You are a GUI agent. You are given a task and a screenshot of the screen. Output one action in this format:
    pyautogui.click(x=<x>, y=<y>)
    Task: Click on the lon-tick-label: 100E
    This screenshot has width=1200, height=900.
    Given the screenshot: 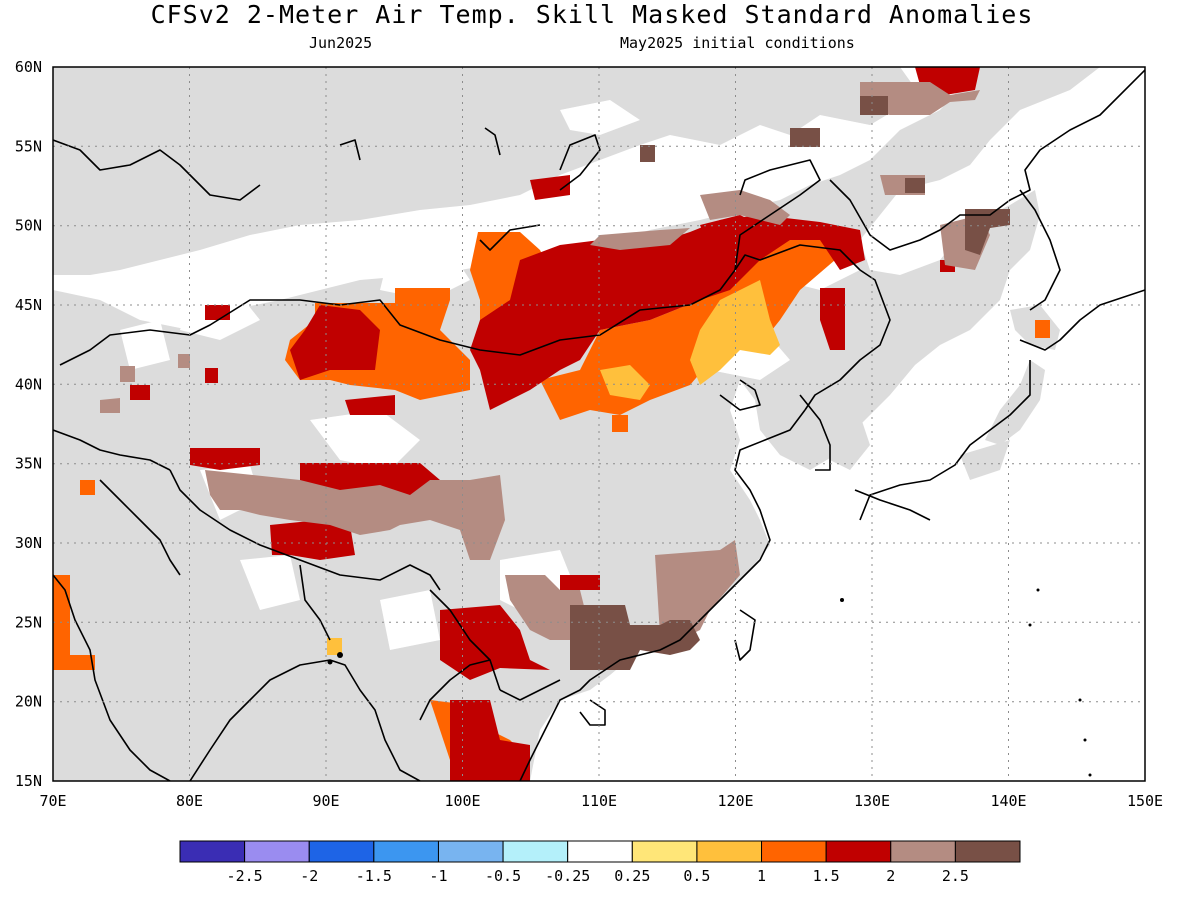 What is the action you would take?
    pyautogui.click(x=462, y=801)
    